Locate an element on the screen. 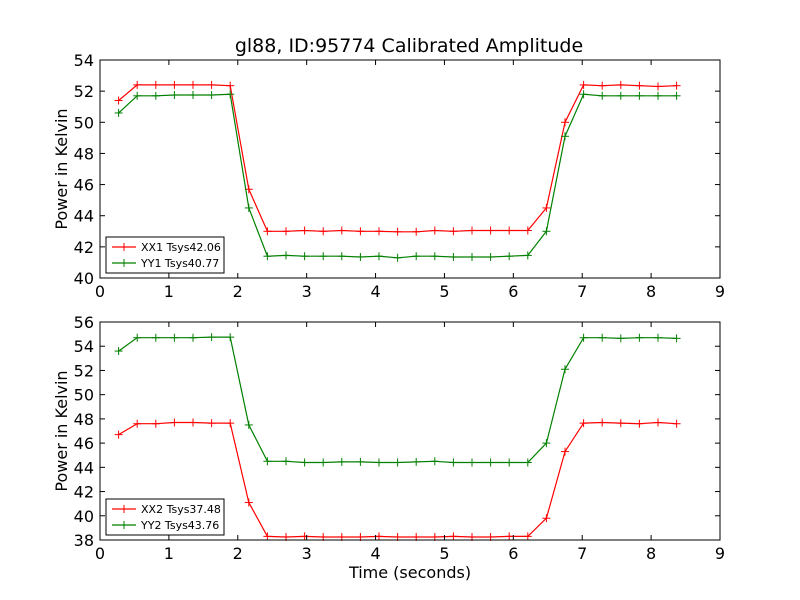  legend-entry: YY2 Tsys43.76 is located at coordinates (165, 525).